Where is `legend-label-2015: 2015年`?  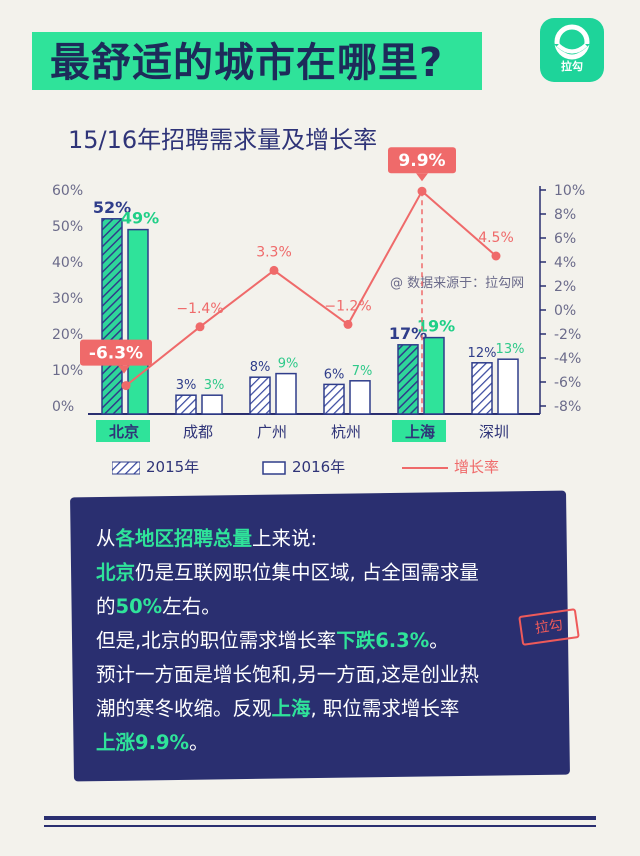 legend-label-2015: 2015年 is located at coordinates (173, 467).